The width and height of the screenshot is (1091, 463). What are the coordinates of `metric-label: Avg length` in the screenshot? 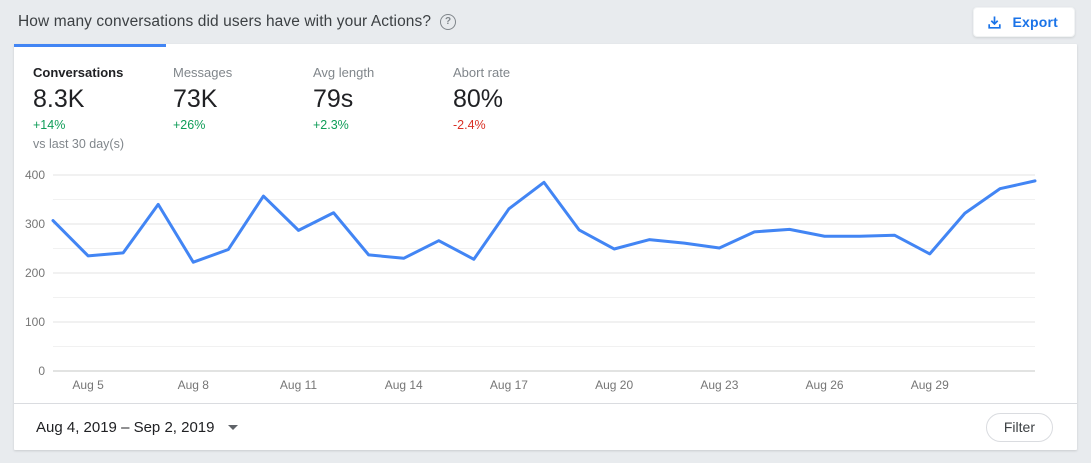 It's located at (344, 72).